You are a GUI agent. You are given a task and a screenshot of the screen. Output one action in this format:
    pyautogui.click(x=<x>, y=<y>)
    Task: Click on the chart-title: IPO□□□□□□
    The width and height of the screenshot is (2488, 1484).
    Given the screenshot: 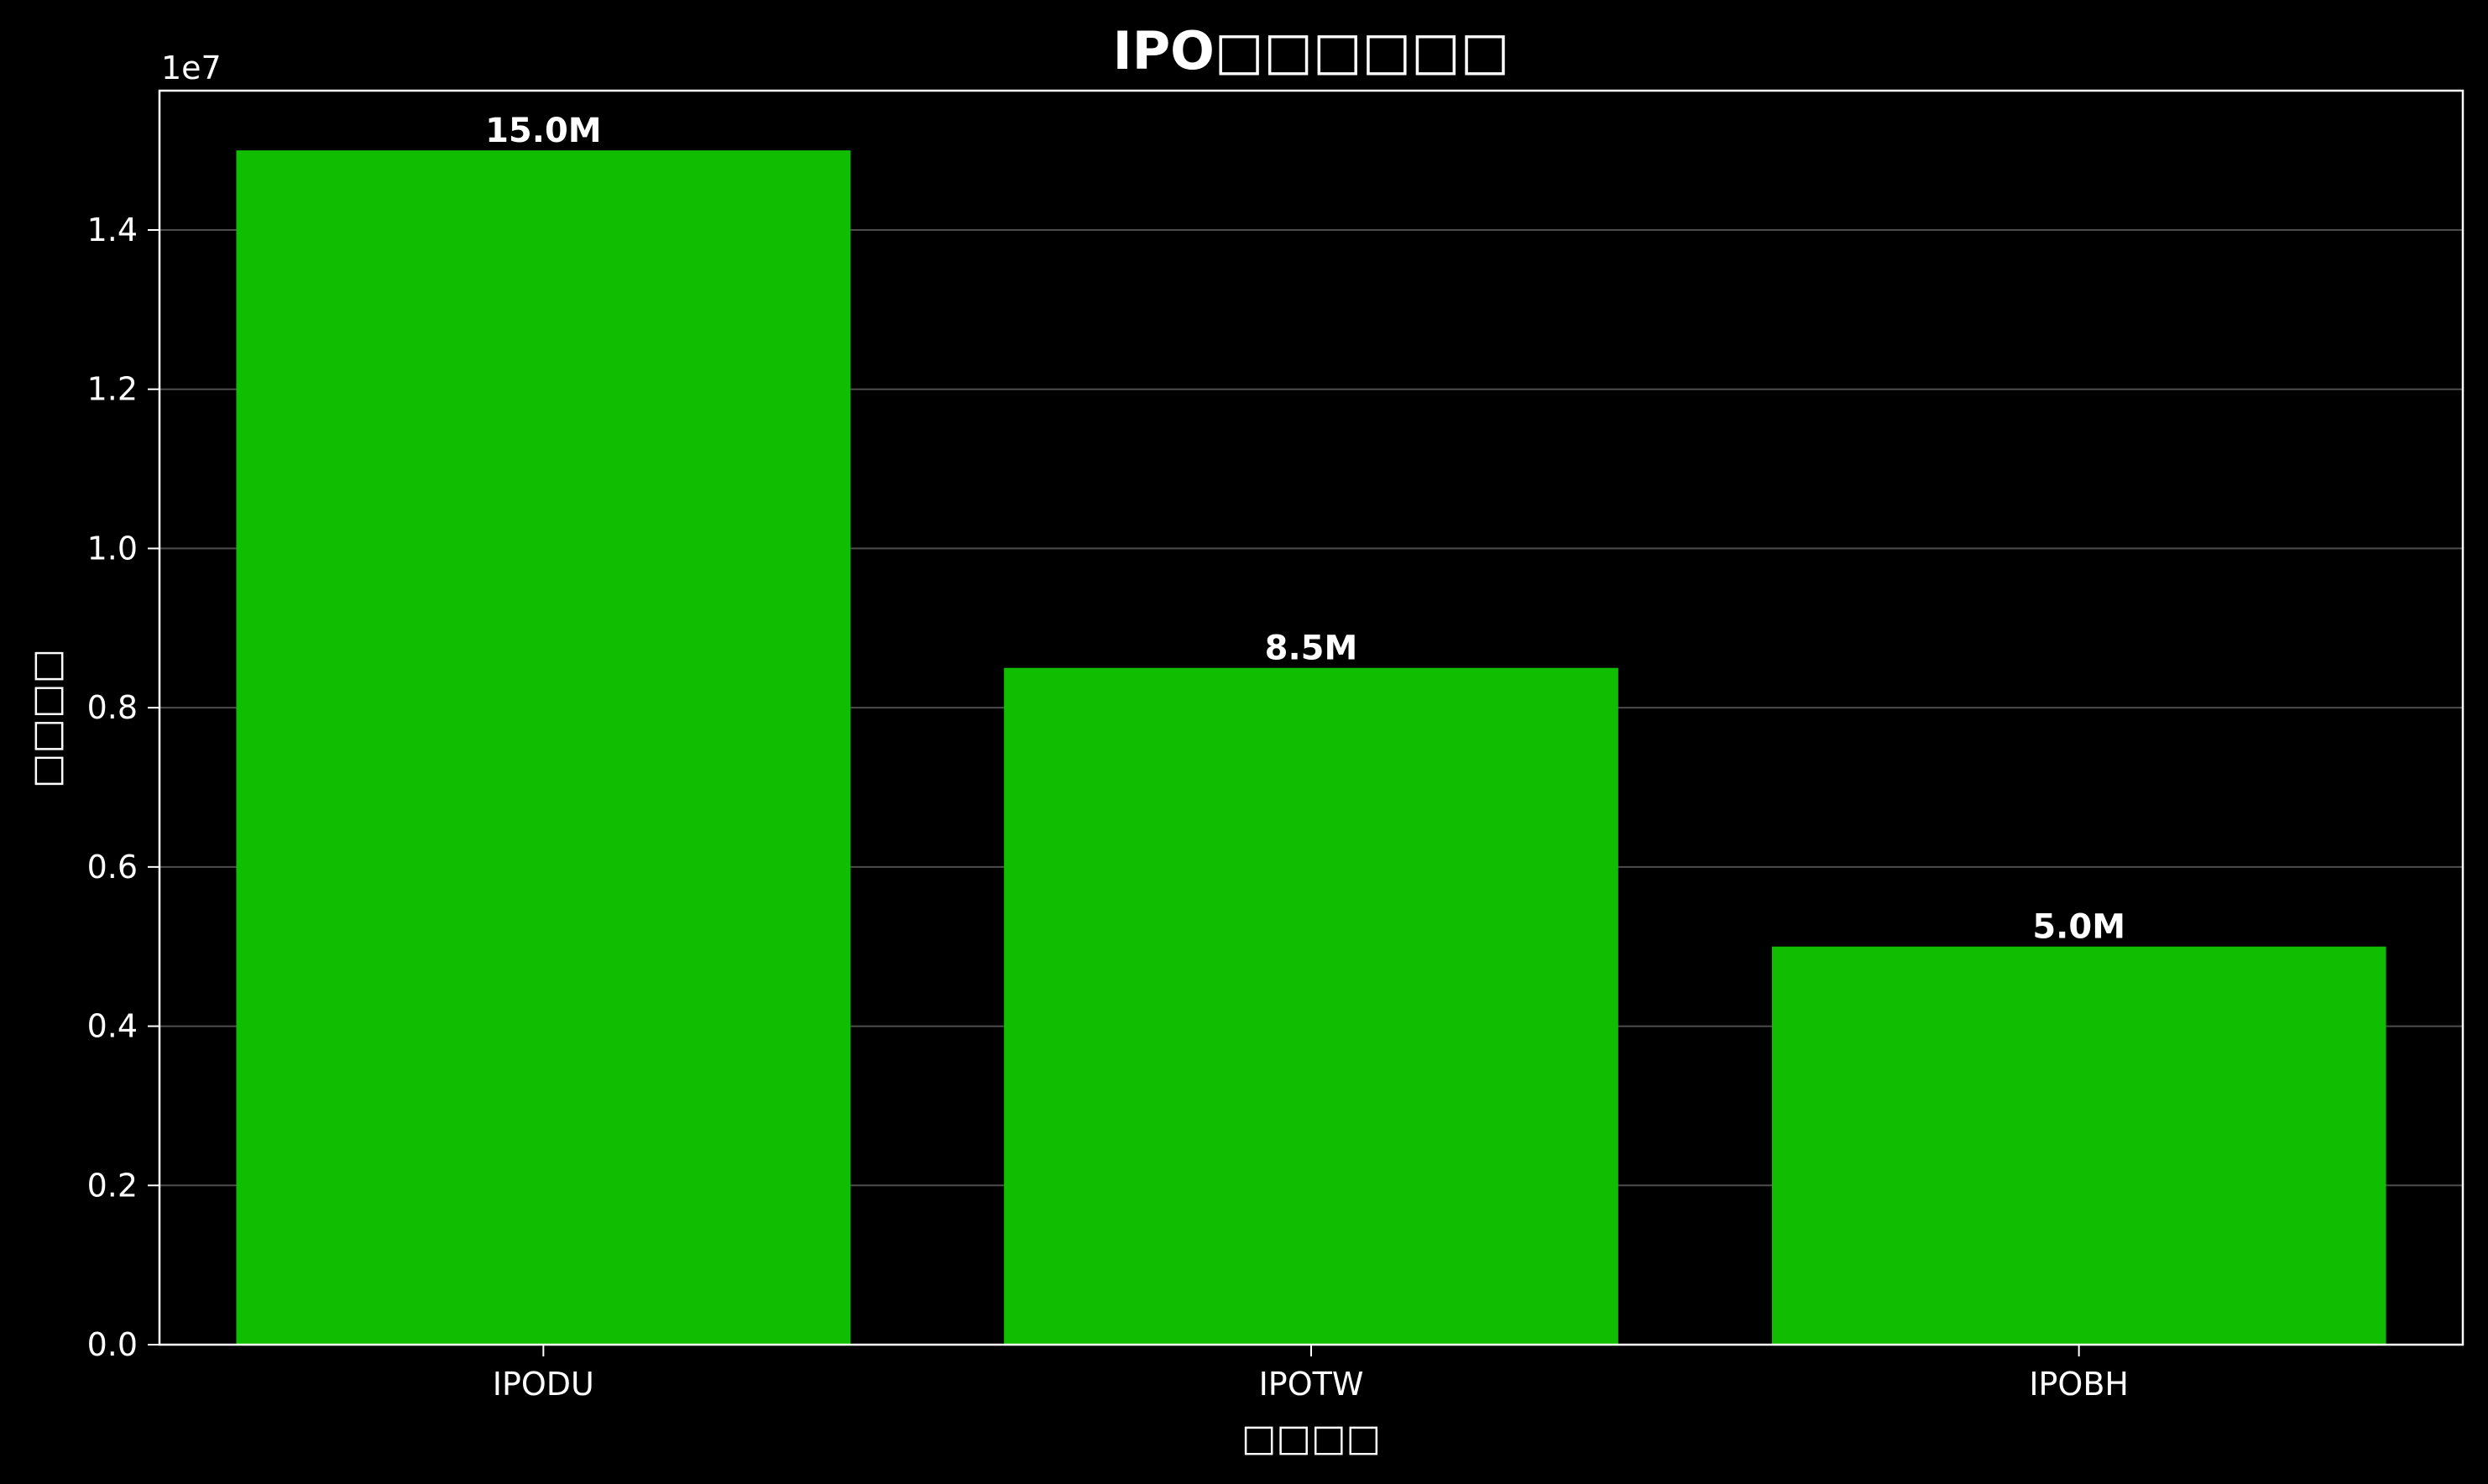 What is the action you would take?
    pyautogui.click(x=1311, y=50)
    